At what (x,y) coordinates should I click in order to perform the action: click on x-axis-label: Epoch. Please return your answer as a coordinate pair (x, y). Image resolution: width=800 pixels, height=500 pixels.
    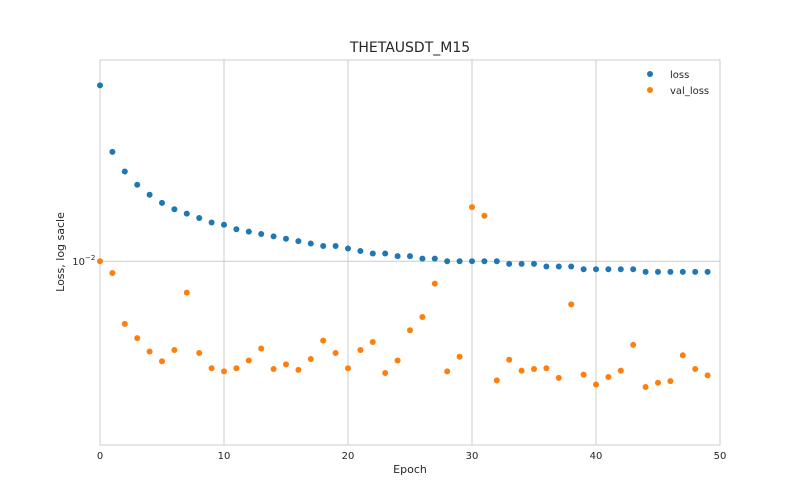
    Looking at the image, I should click on (410, 469).